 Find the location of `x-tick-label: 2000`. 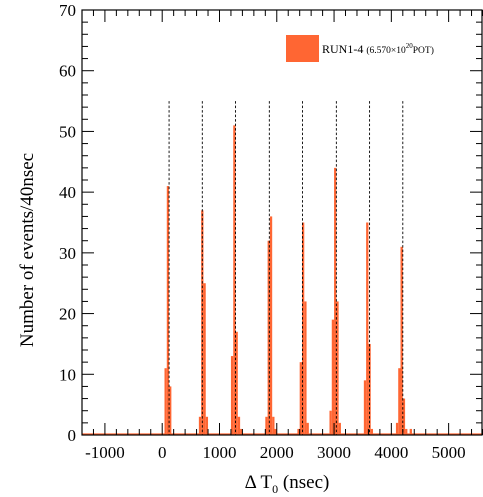

x-tick-label: 2000 is located at coordinates (277, 452).